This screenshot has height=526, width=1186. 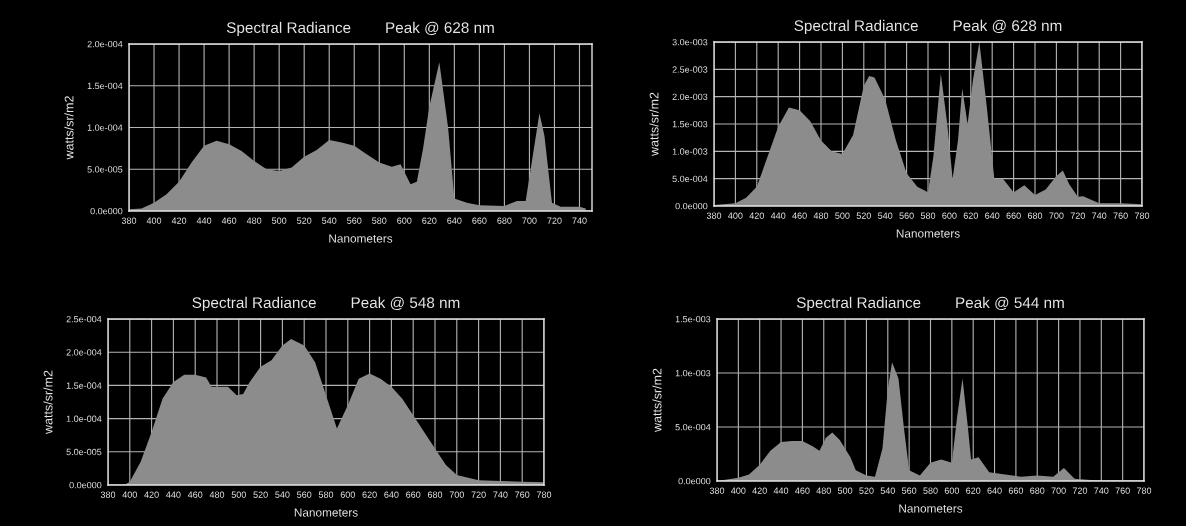 What do you see at coordinates (326, 304) in the screenshot?
I see `chart-title: Spectral Radiance Peak @ 548 nm` at bounding box center [326, 304].